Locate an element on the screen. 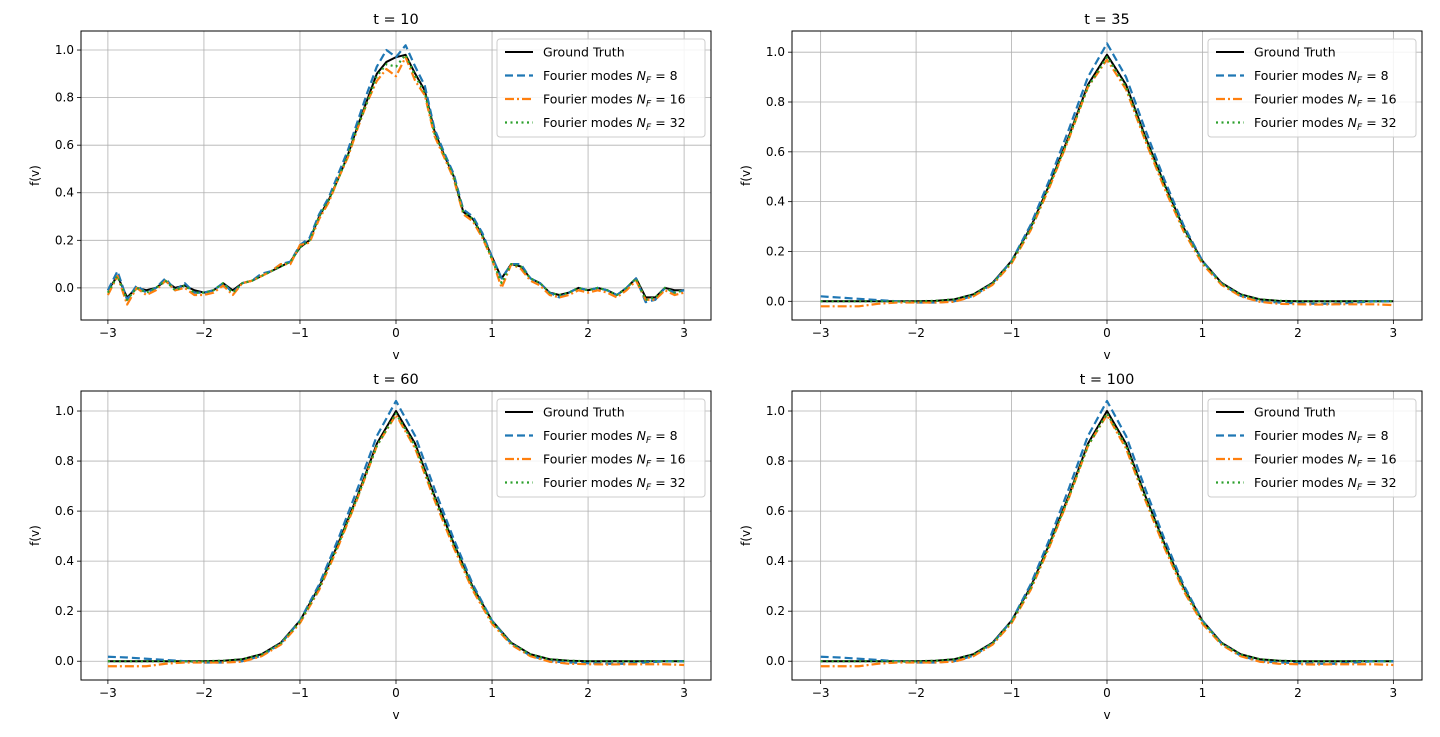  series-line-ground-truth is located at coordinates (396, 536).